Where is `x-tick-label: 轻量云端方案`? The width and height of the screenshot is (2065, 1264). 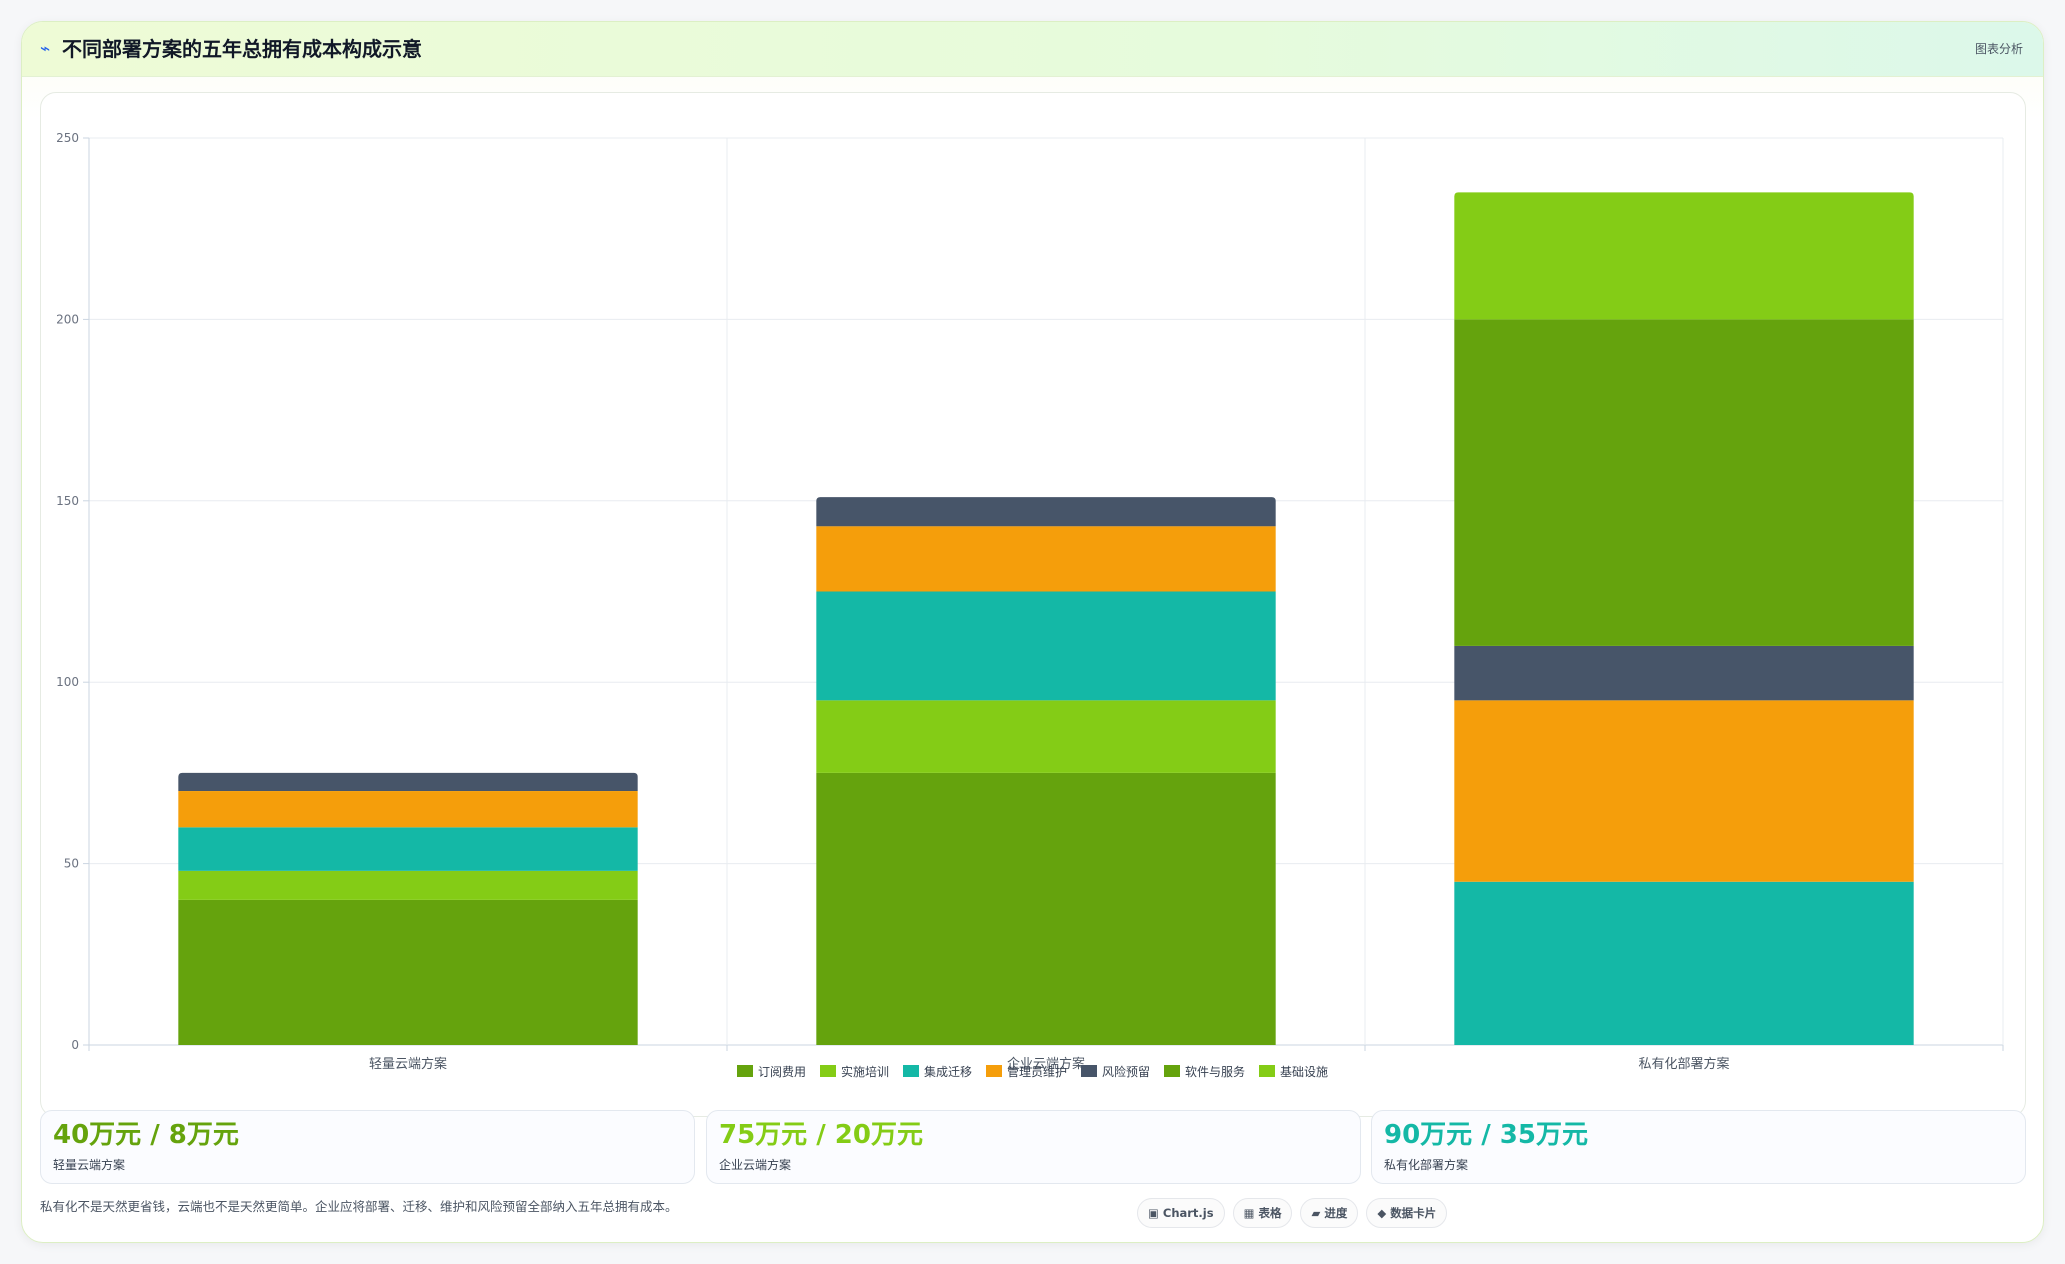 x-tick-label: 轻量云端方案 is located at coordinates (408, 1064).